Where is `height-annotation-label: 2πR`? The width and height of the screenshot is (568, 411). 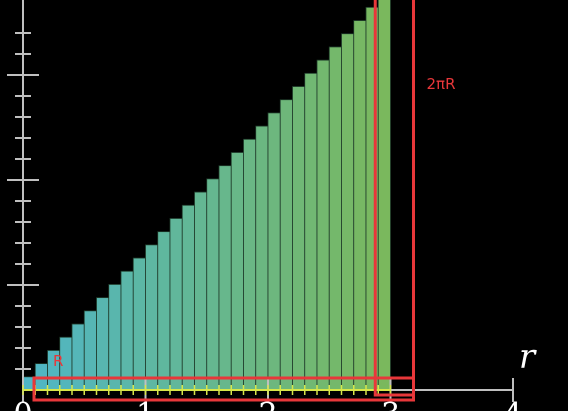 height-annotation-label: 2πR is located at coordinates (441, 84).